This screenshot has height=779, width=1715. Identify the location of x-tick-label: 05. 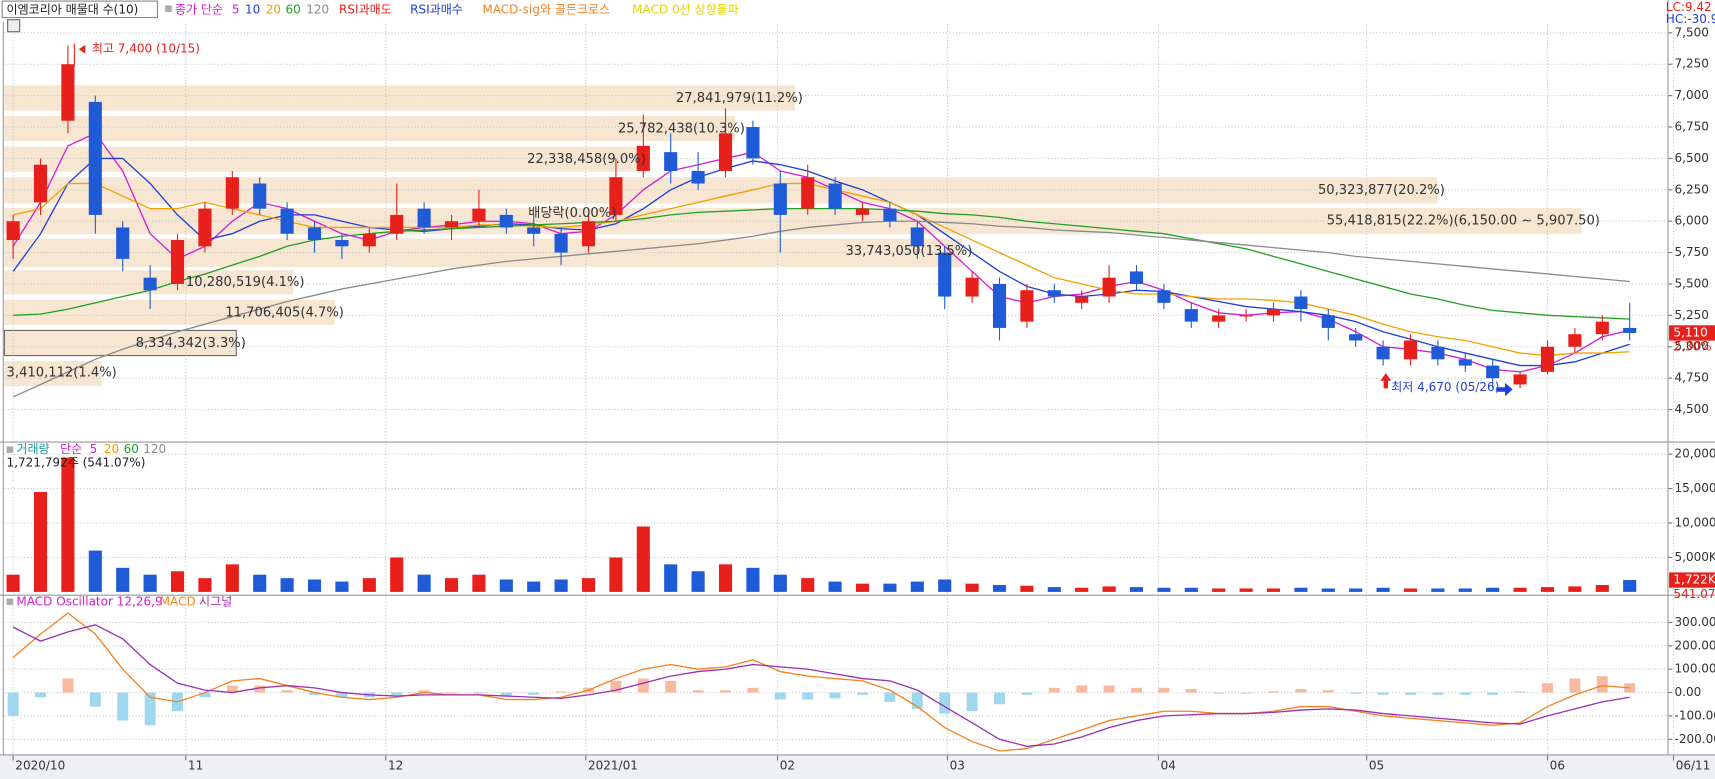
(1376, 765).